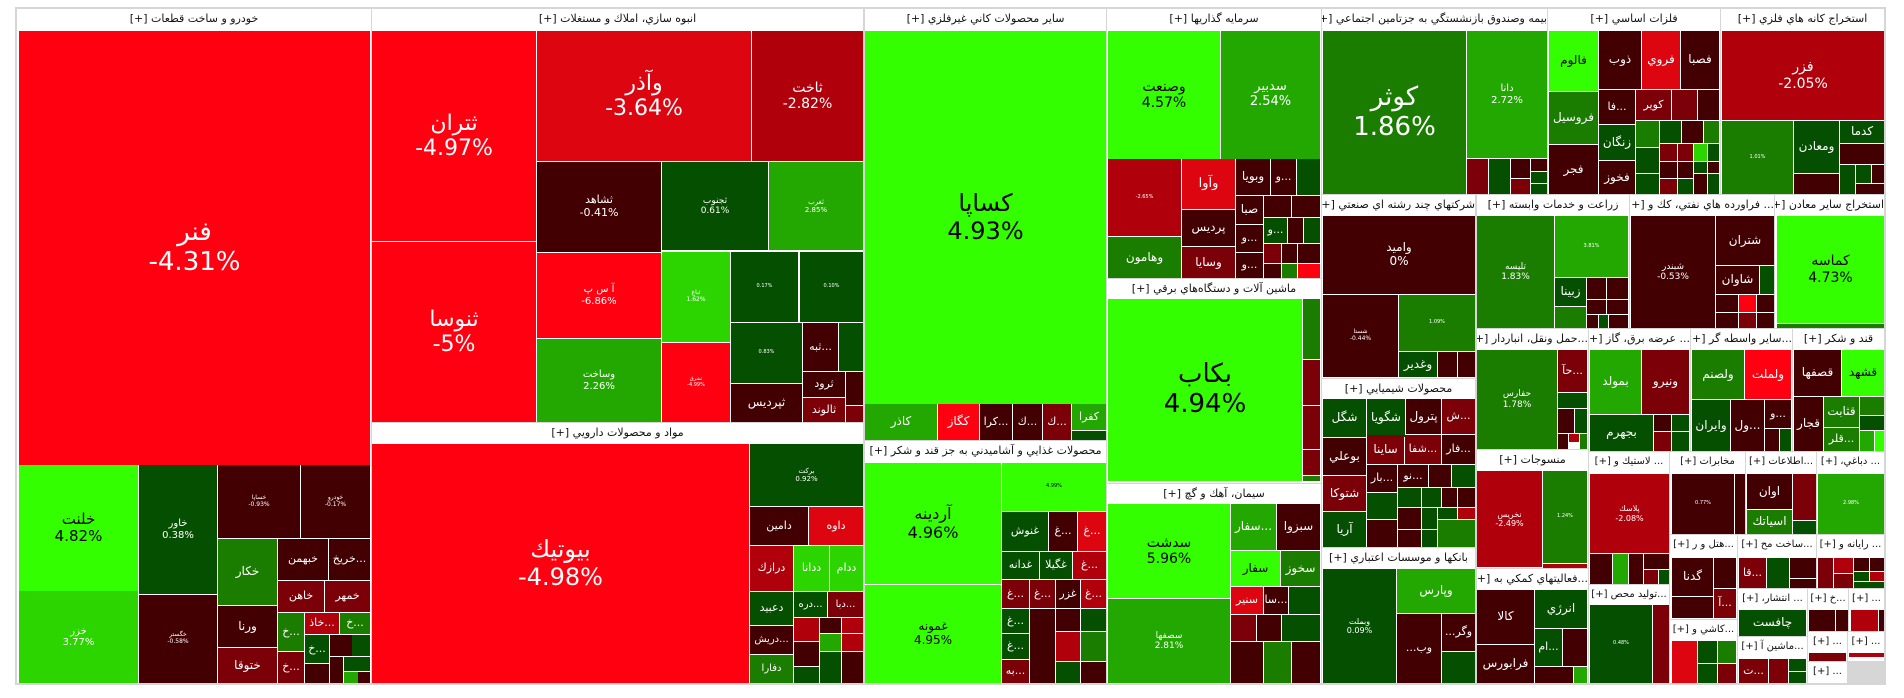  I want to click on stock-tile: صبا, so click(1249, 210).